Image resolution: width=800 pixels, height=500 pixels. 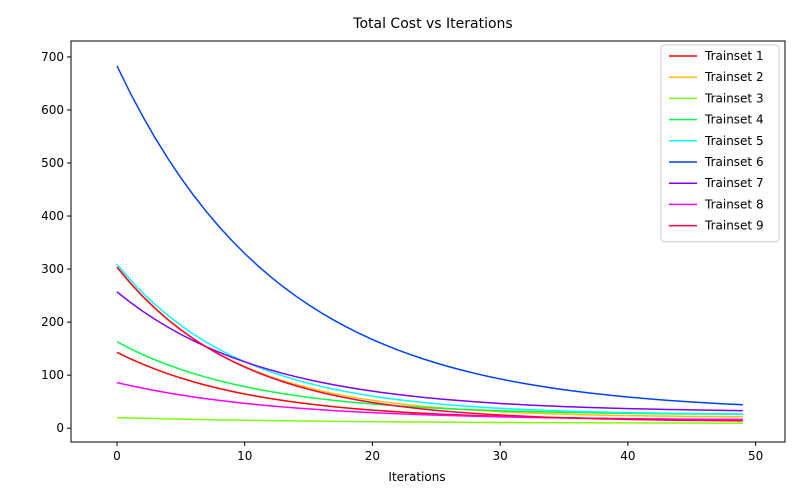 What do you see at coordinates (755, 456) in the screenshot?
I see `x-tick-label: 50` at bounding box center [755, 456].